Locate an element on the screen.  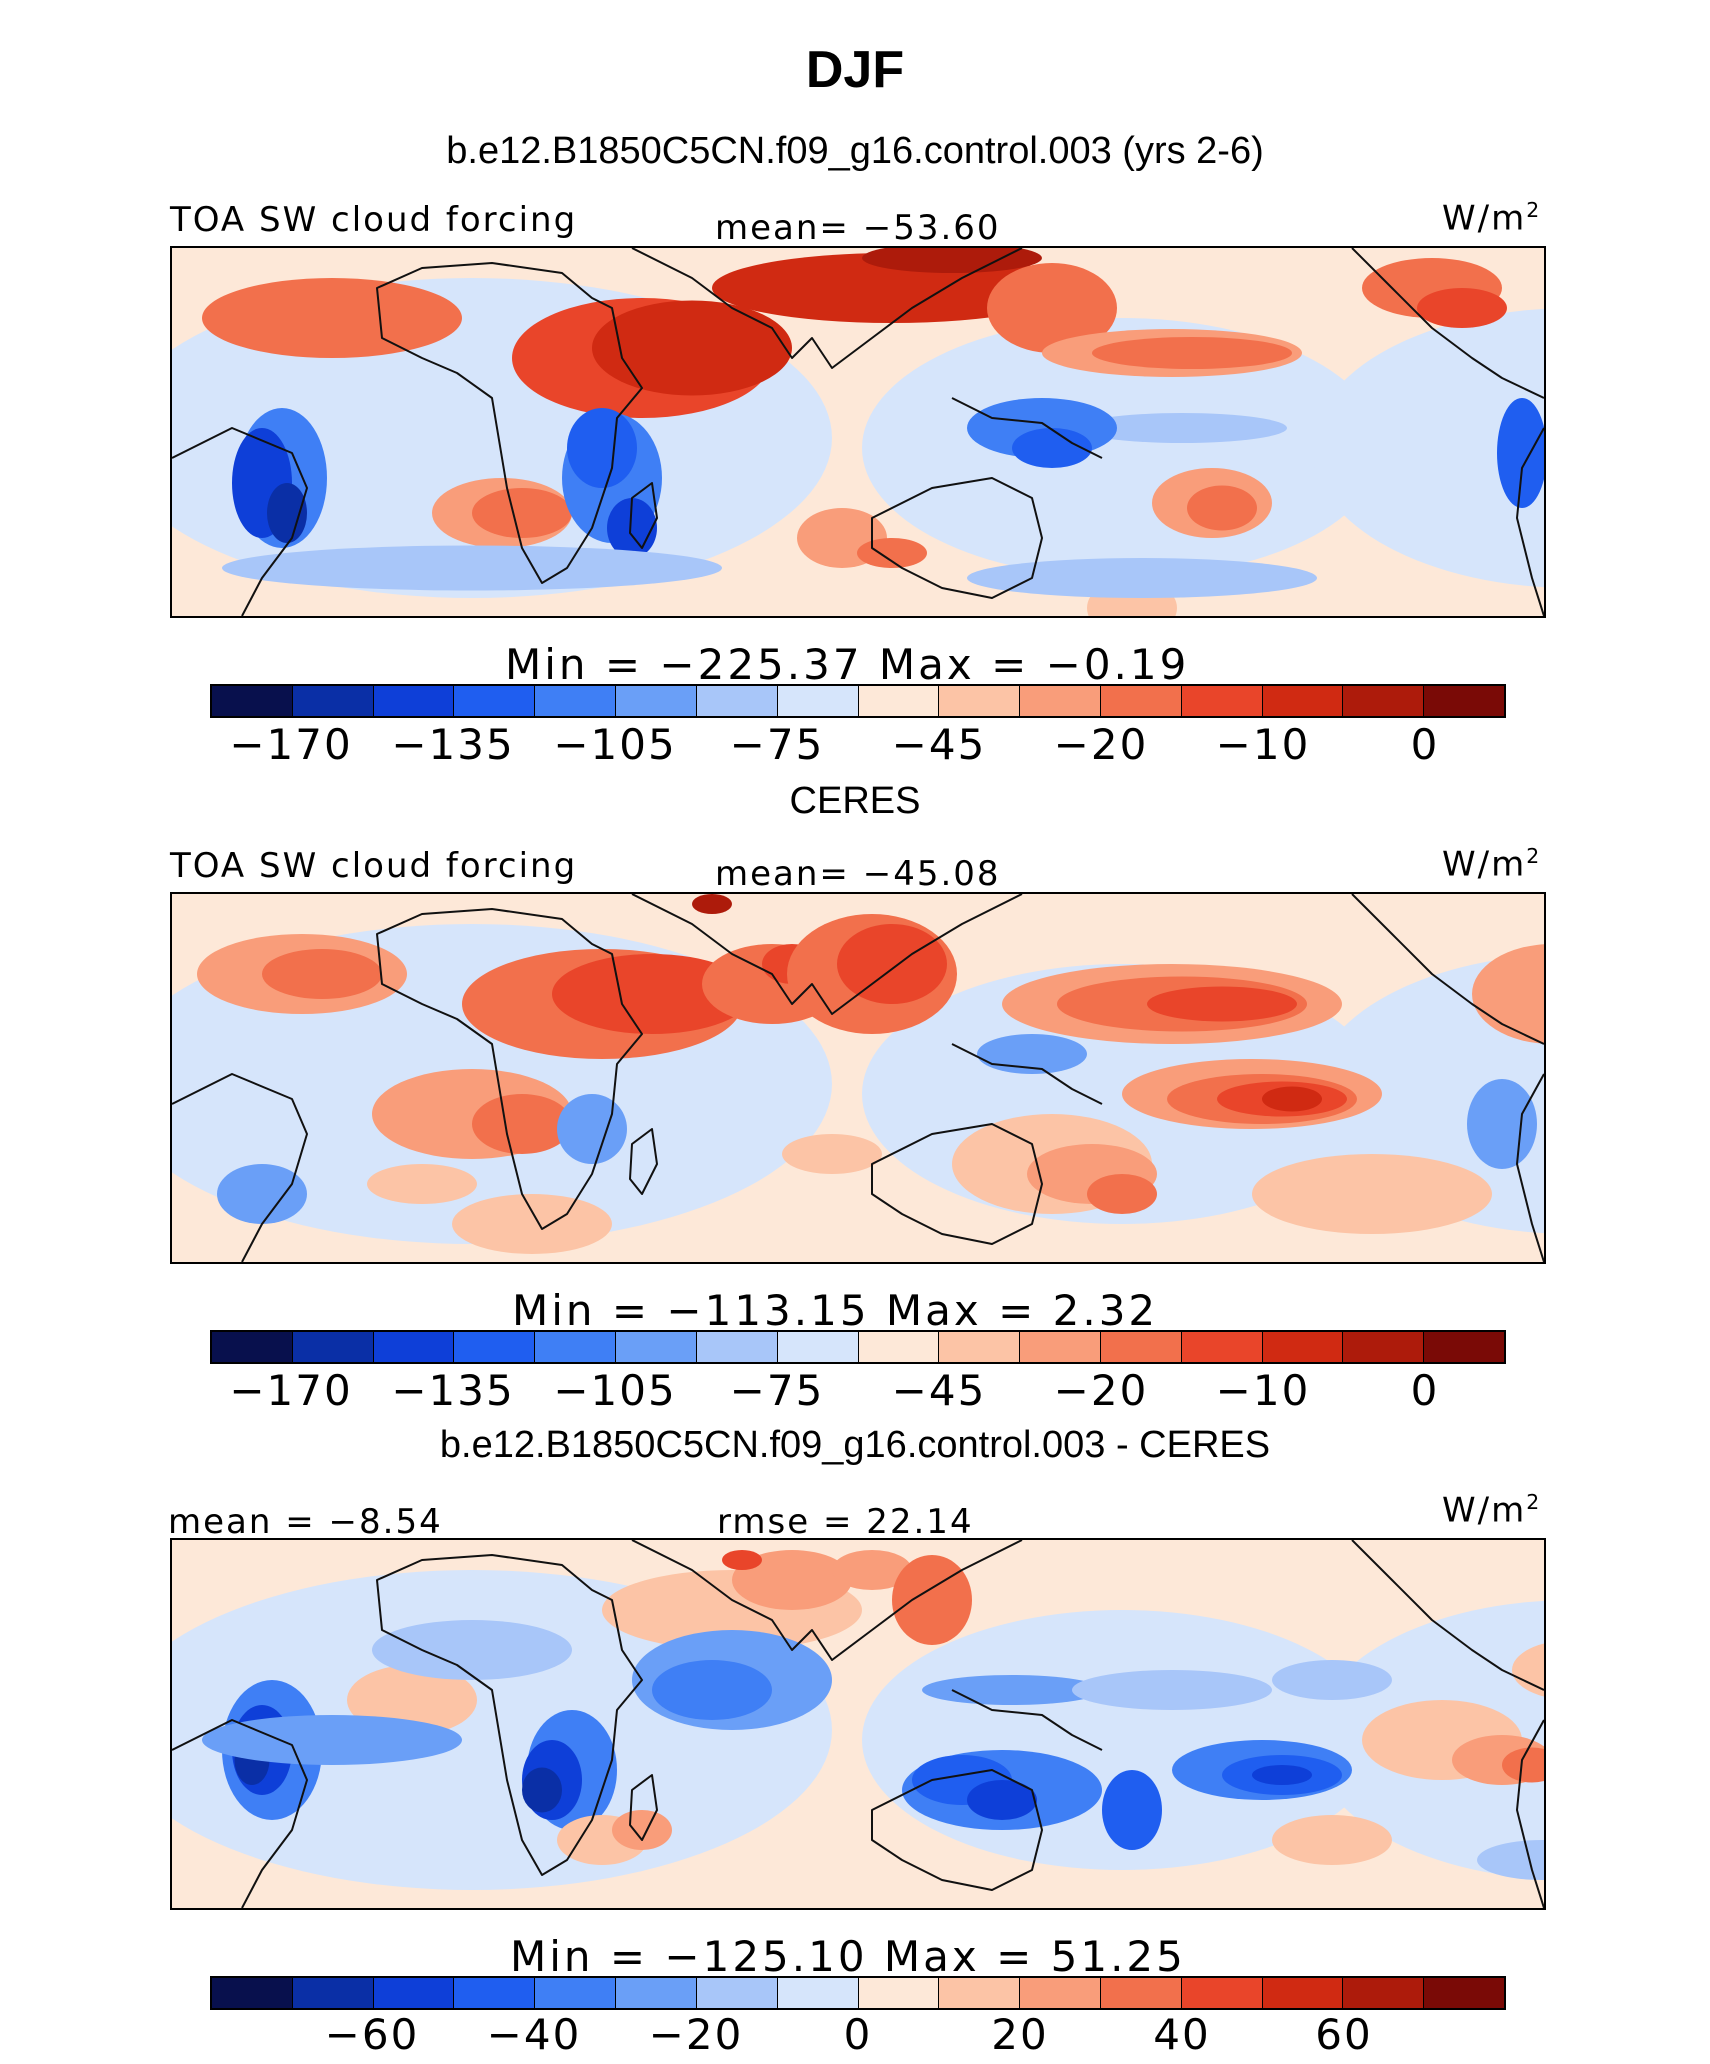
panel-3-contour-field is located at coordinates (858, 1724).